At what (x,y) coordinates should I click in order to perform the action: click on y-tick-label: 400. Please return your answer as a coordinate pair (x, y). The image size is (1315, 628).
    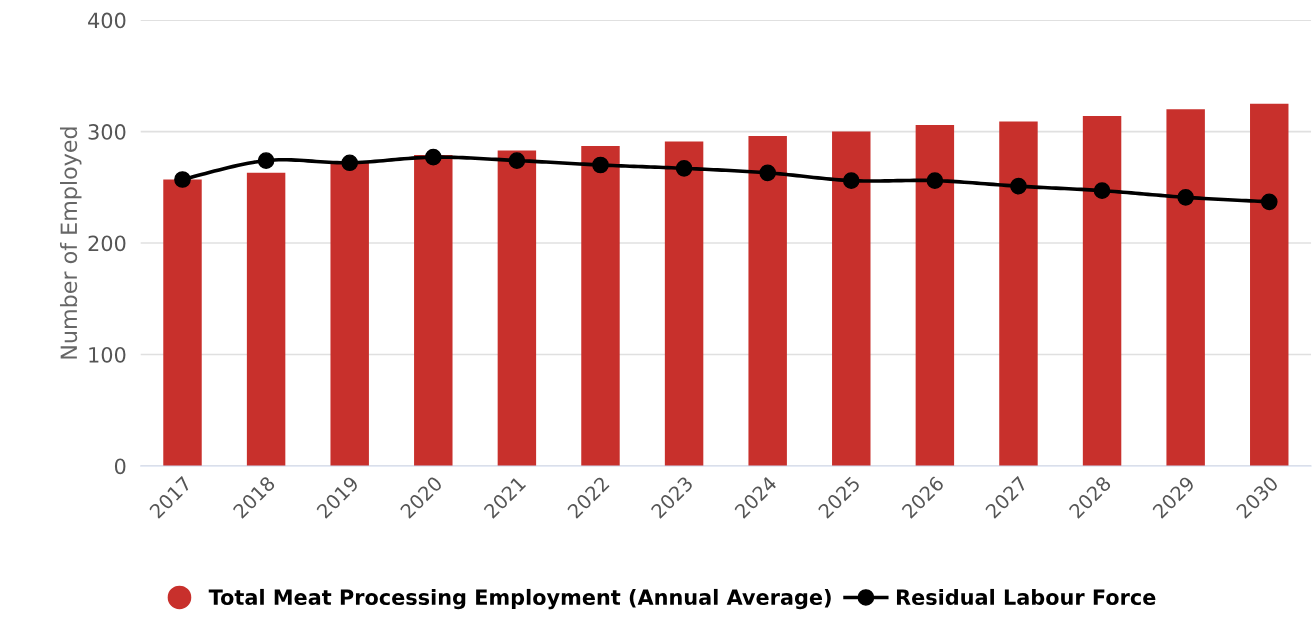
    Looking at the image, I should click on (107, 20).